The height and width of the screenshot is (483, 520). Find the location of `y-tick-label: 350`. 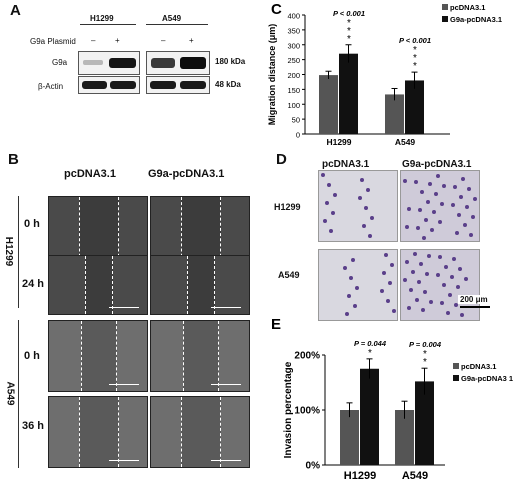

y-tick-label: 350 is located at coordinates (293, 30).